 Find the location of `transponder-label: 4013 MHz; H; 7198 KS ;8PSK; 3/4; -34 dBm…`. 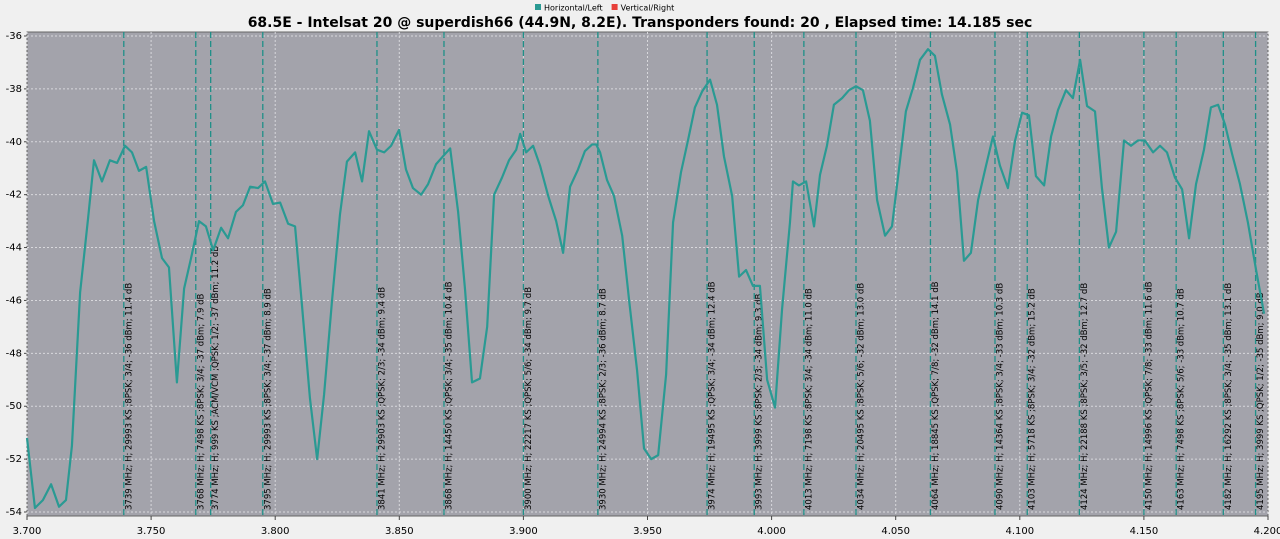

transponder-label: 4013 MHz; H; 7198 KS ;8PSK; 3/4; -34 dBm… is located at coordinates (809, 399).